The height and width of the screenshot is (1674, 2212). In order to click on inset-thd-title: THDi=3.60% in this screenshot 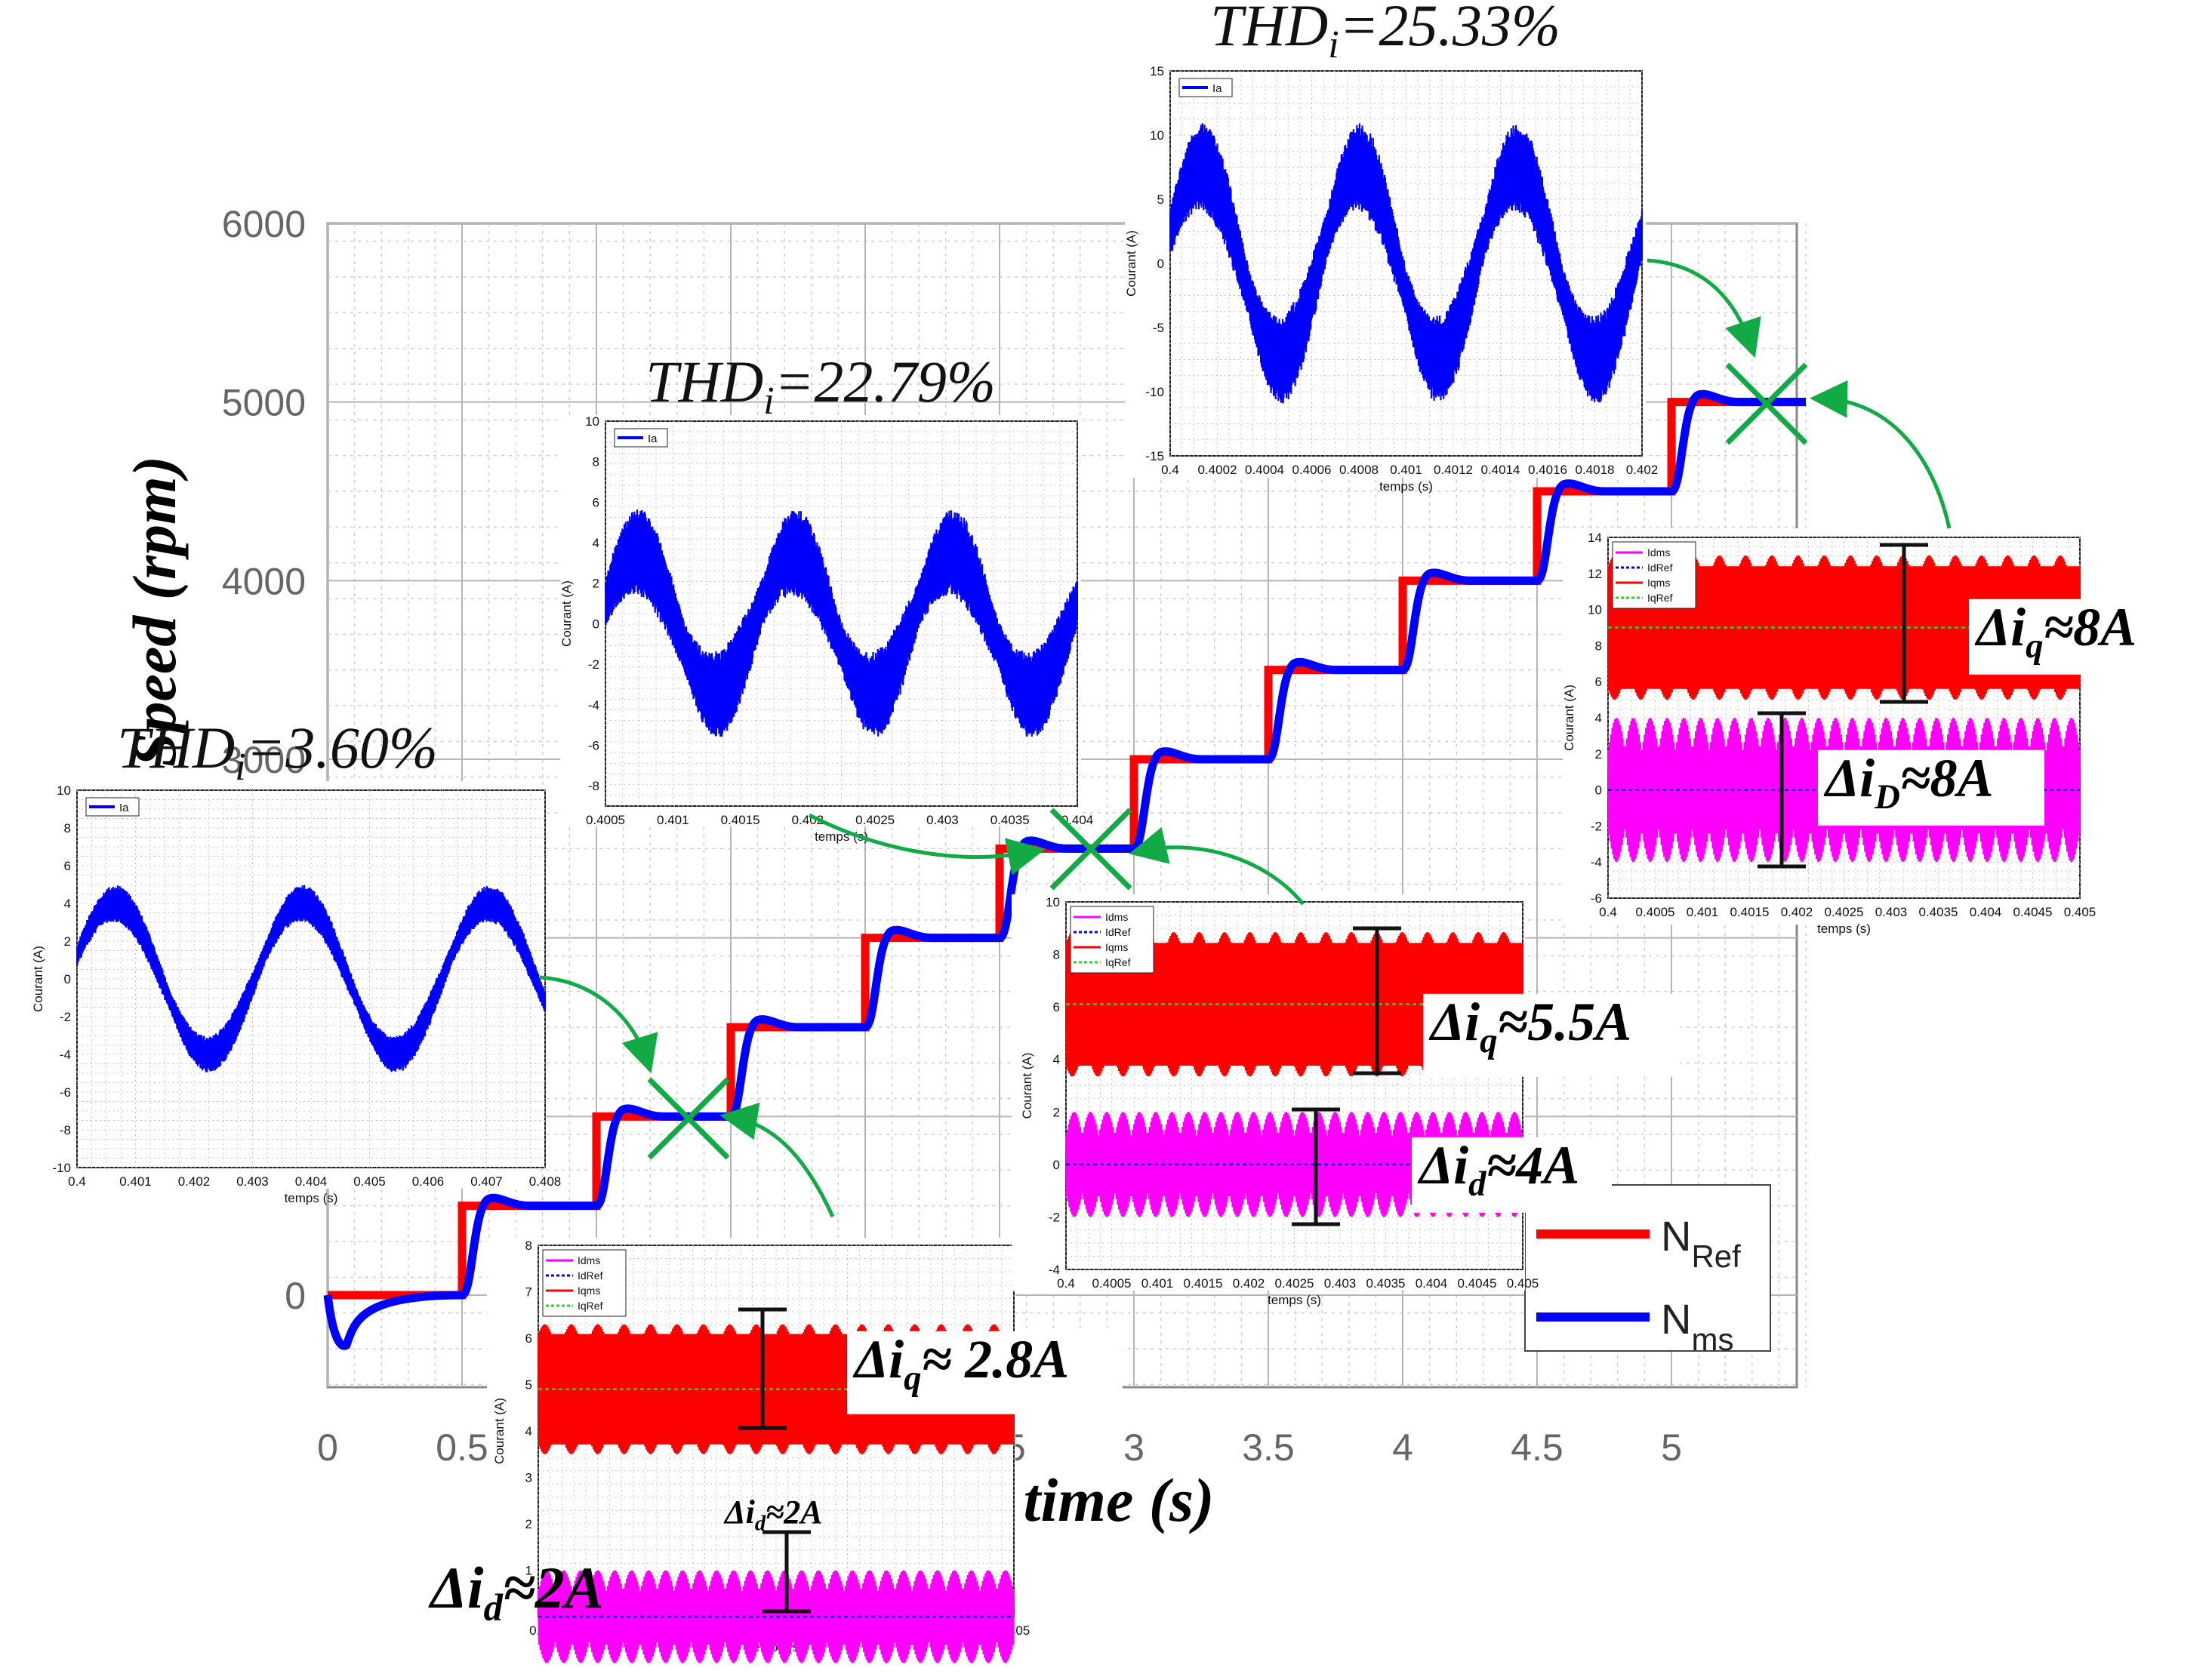, I will do `click(277, 752)`.